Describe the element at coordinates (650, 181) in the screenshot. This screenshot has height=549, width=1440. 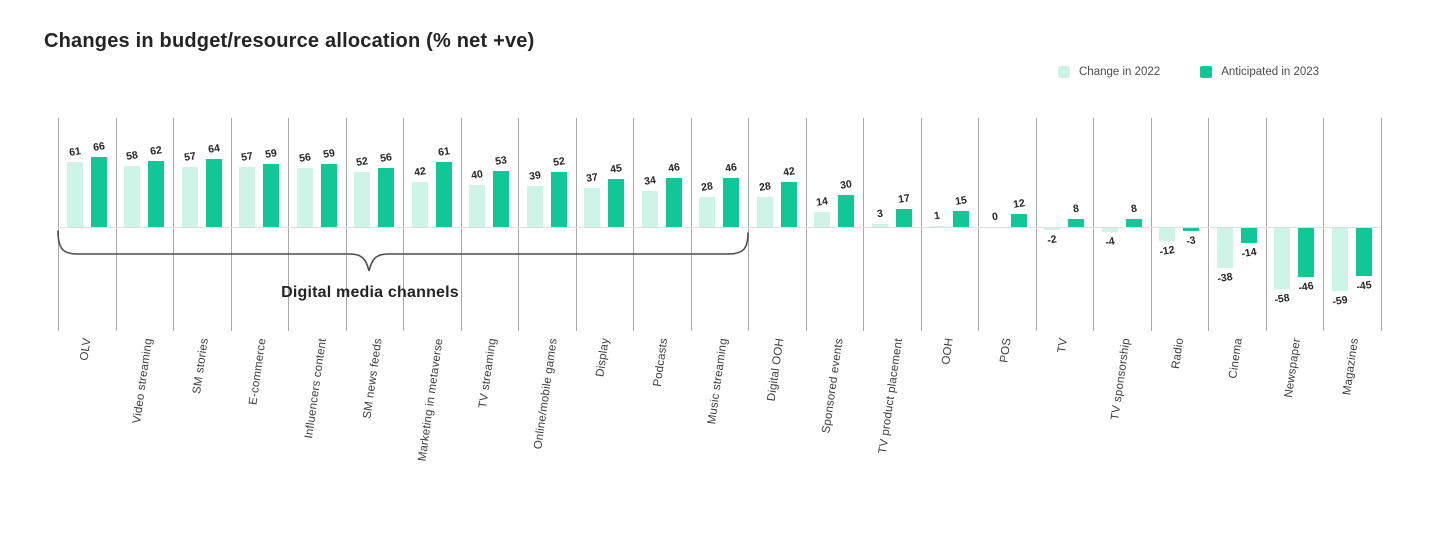
I see `value-label-2022: 34` at that location.